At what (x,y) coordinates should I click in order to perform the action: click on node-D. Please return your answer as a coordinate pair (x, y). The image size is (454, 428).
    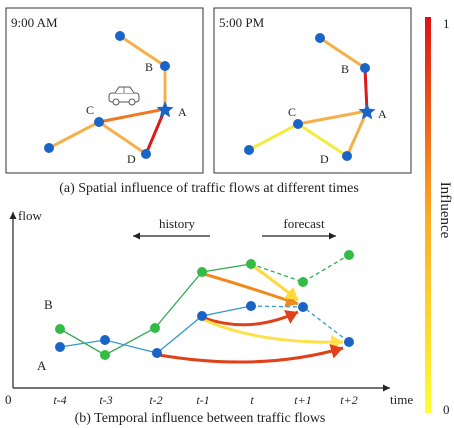
    Looking at the image, I should click on (146, 154).